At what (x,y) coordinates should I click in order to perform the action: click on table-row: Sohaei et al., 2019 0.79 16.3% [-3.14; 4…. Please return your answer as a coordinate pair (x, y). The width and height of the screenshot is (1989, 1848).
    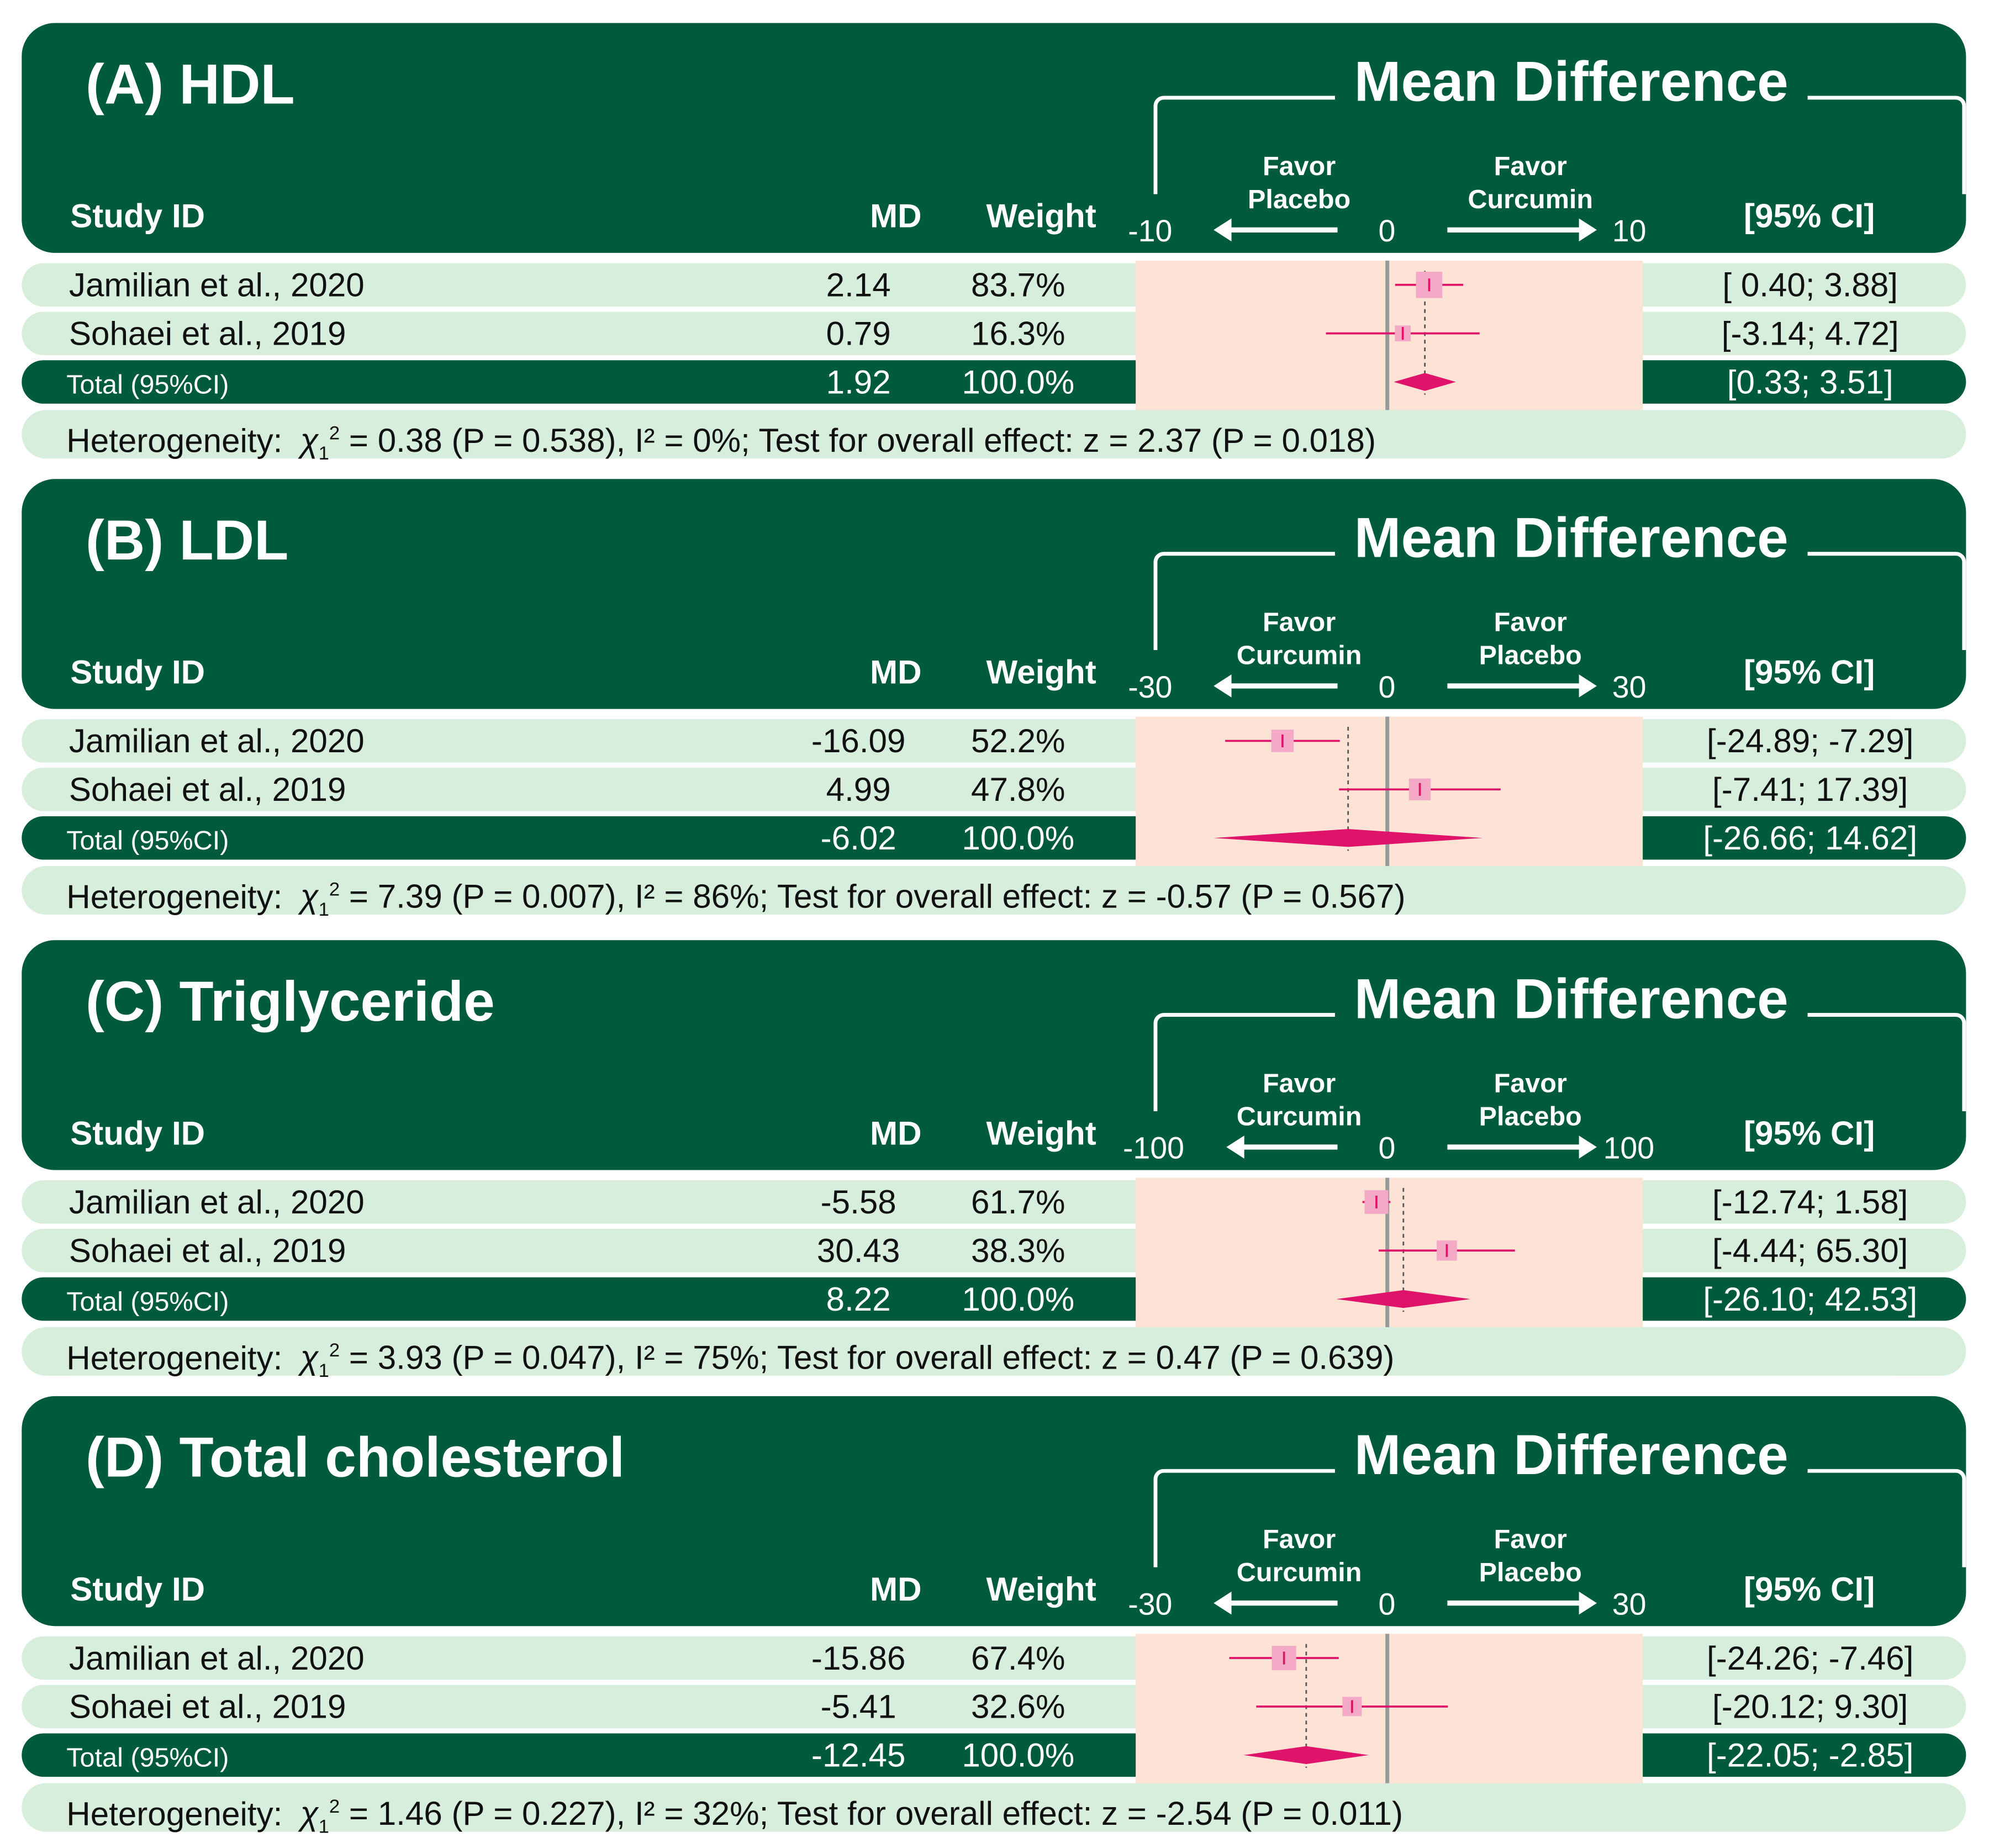
    Looking at the image, I should click on (994, 333).